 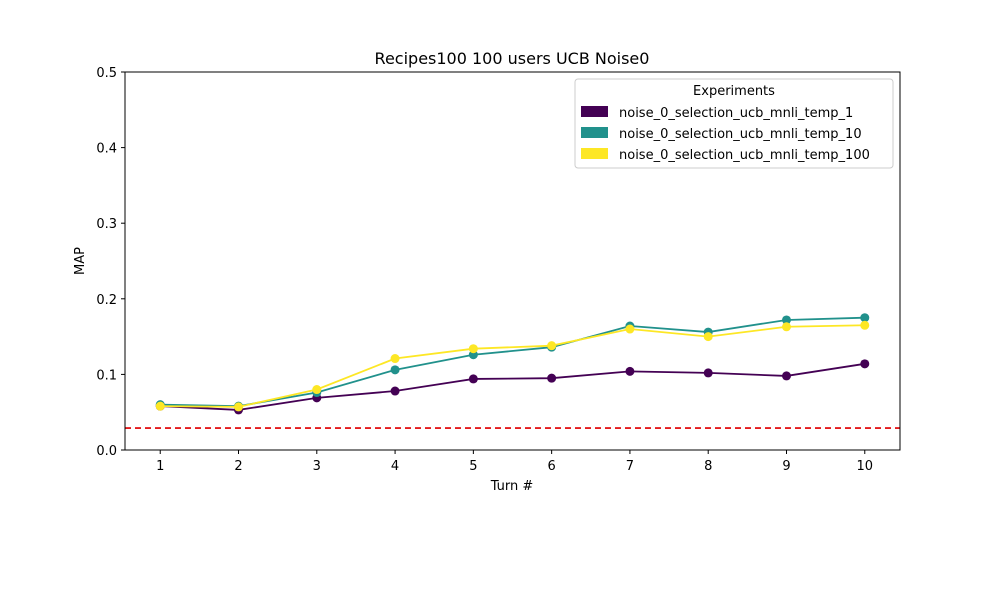 What do you see at coordinates (512, 58) in the screenshot?
I see `chart-title: Recipes100 100 users UCB Noise0` at bounding box center [512, 58].